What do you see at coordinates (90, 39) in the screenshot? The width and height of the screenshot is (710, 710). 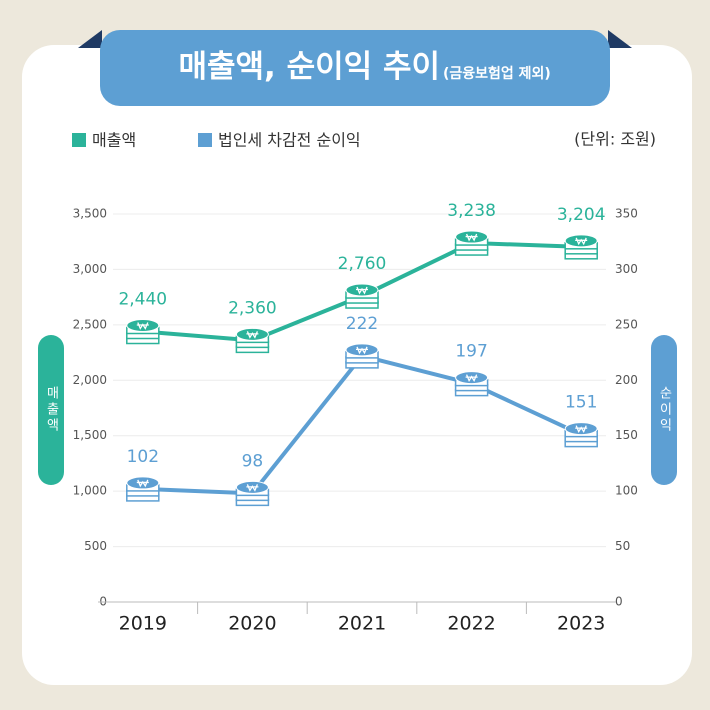 I see `ribbon-left` at bounding box center [90, 39].